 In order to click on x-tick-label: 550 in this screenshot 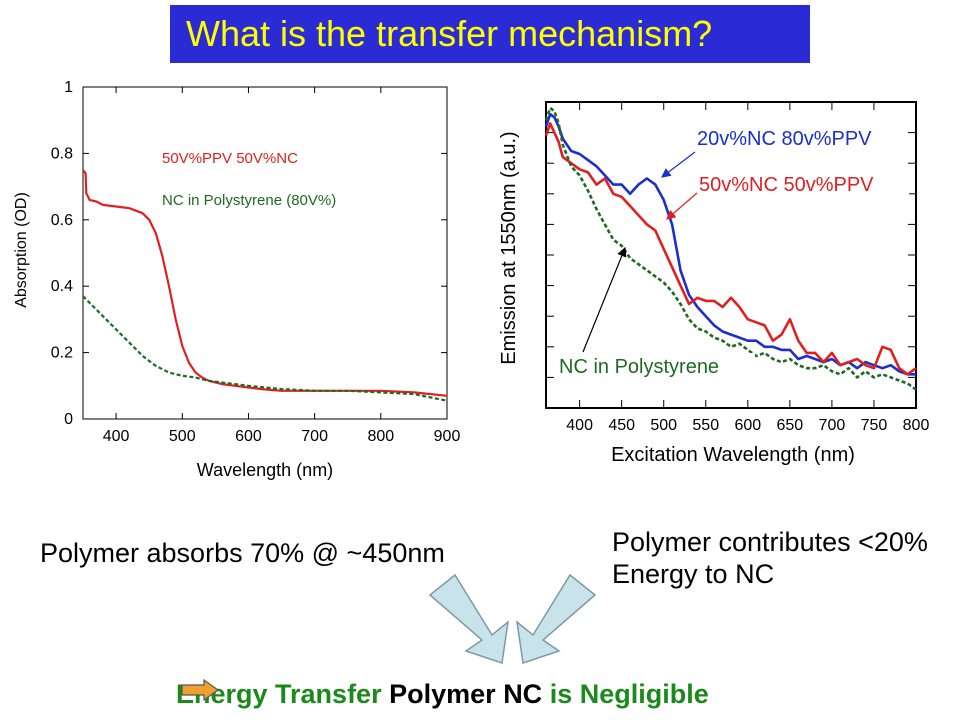, I will do `click(705, 425)`.